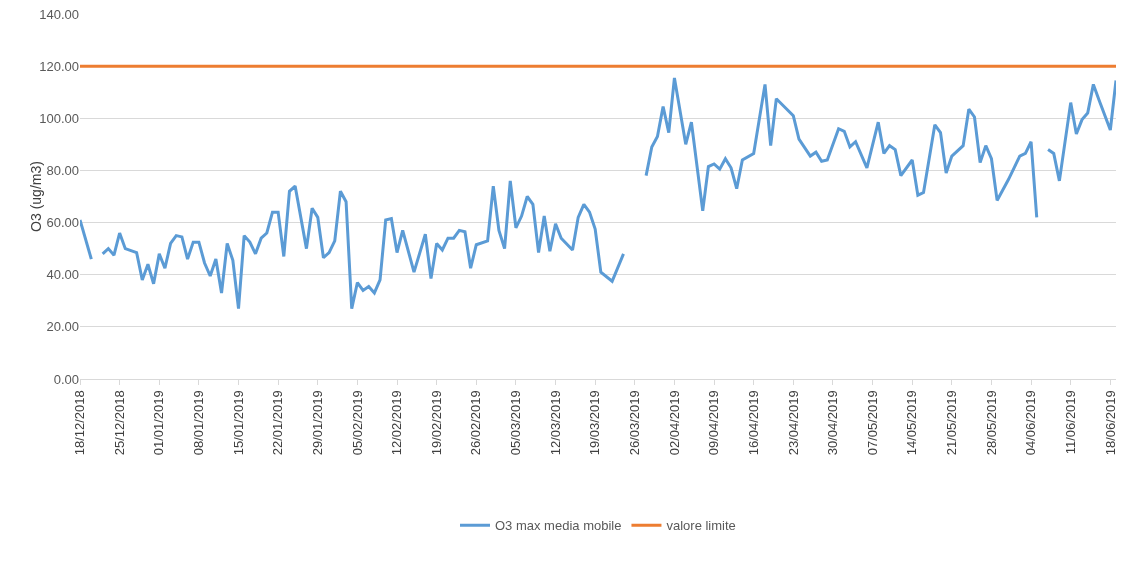 Image resolution: width=1122 pixels, height=569 pixels. Describe the element at coordinates (833, 423) in the screenshot. I see `x-tick-label: 30/04/2019` at that location.